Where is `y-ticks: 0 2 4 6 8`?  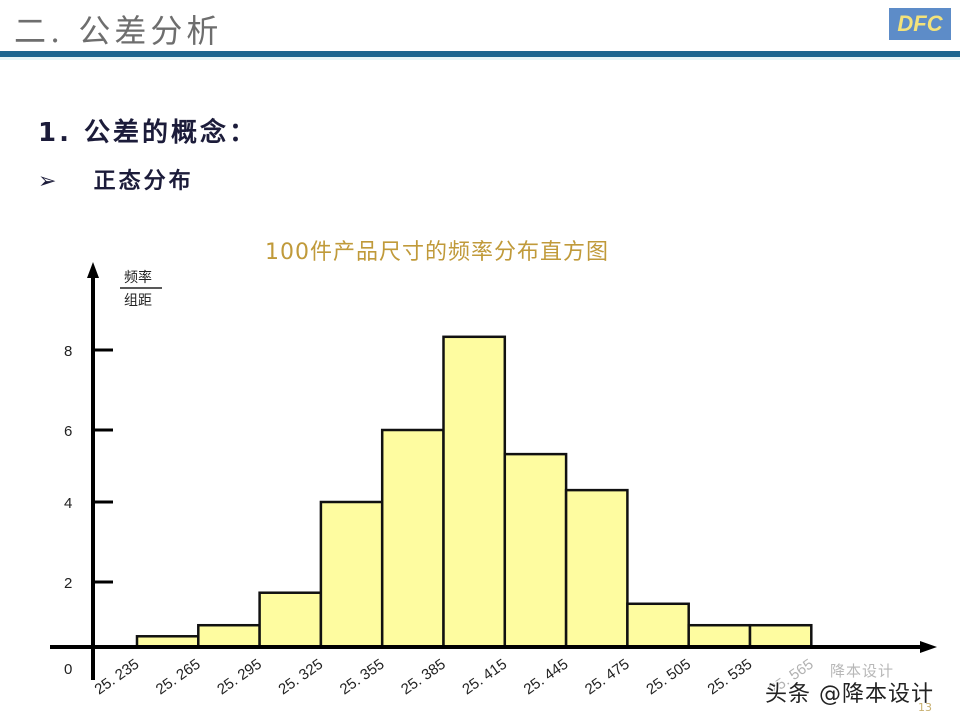 y-ticks: 0 2 4 6 8 is located at coordinates (88, 510).